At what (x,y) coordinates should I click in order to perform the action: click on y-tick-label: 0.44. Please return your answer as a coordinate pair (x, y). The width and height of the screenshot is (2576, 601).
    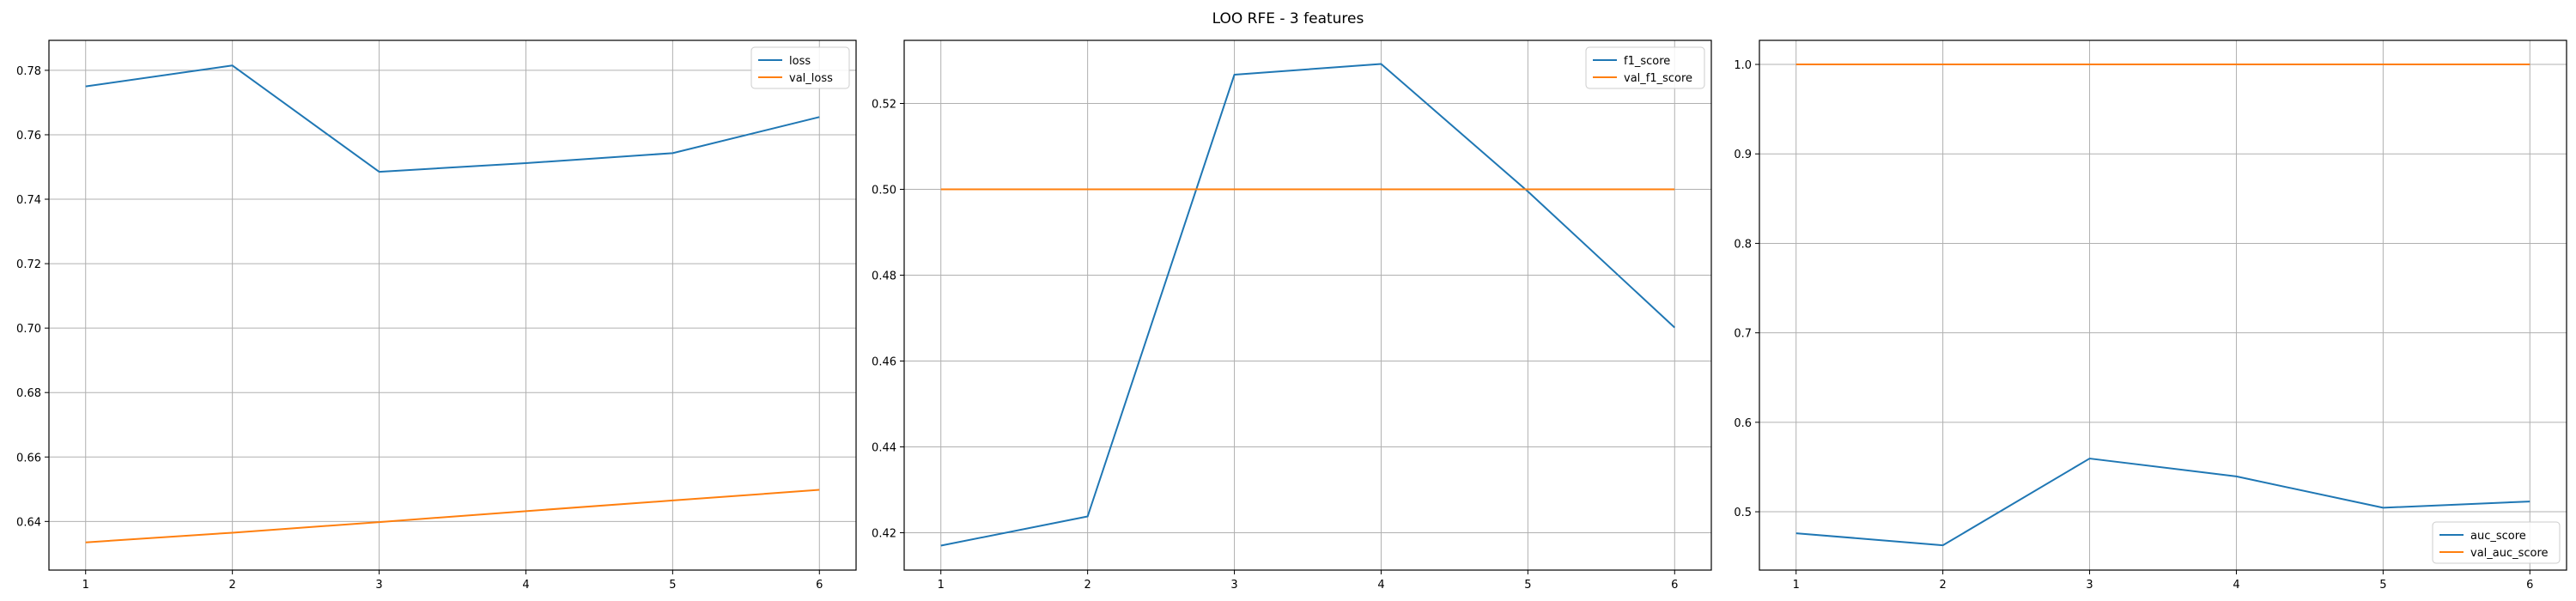
    Looking at the image, I should click on (884, 448).